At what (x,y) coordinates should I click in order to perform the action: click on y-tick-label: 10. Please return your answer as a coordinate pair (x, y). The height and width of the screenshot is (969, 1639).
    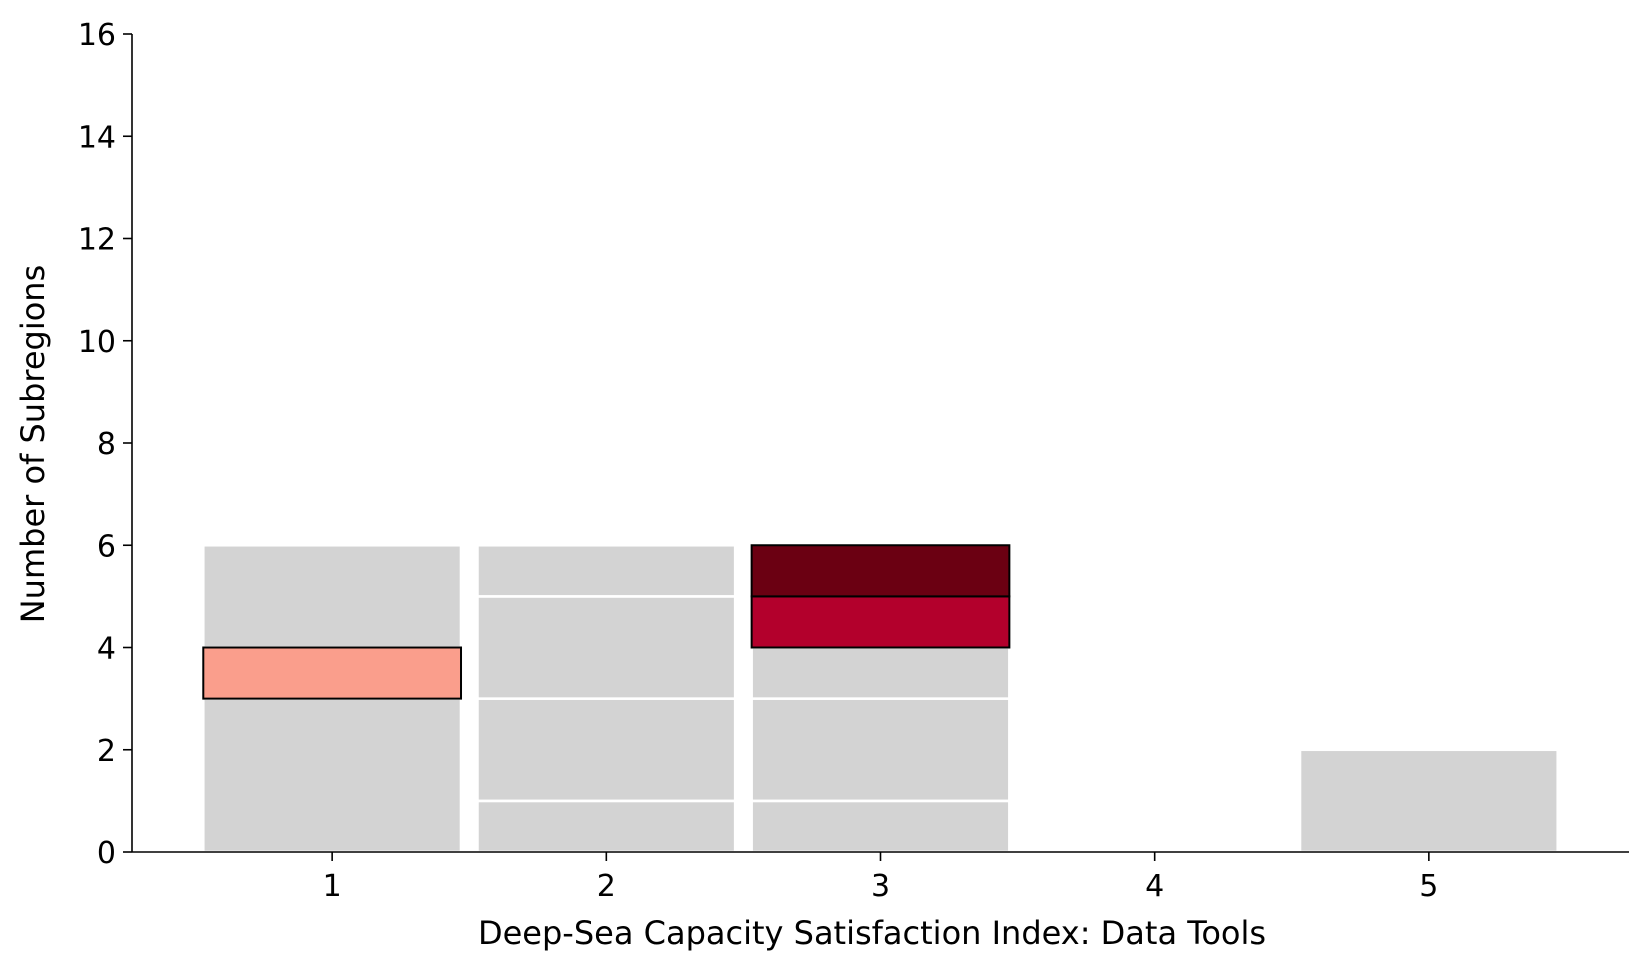
    Looking at the image, I should click on (97, 342).